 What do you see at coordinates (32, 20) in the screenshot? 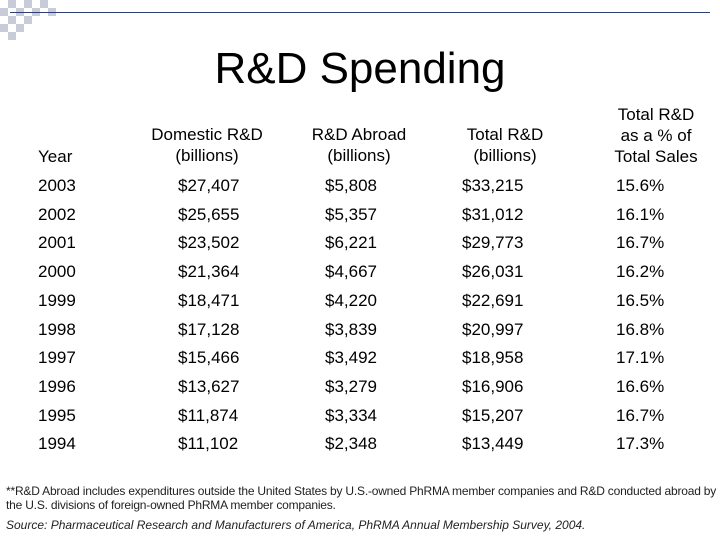
I see `checker-decoration` at bounding box center [32, 20].